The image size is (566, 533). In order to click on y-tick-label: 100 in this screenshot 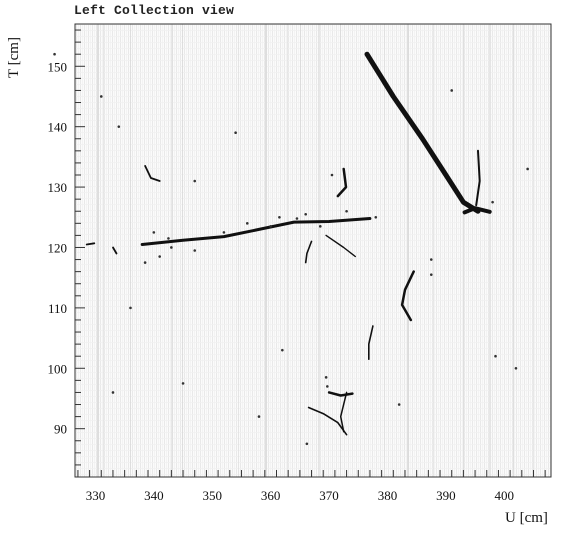, I will do `click(58, 368)`.